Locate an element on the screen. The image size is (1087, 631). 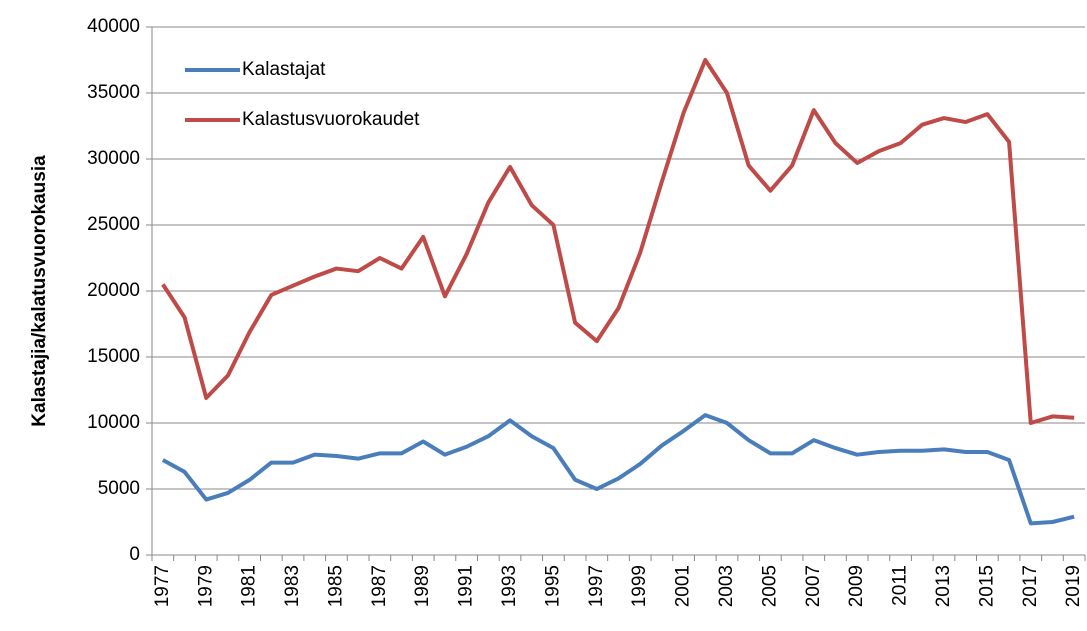
x-tick-label: 1999 is located at coordinates (639, 586).